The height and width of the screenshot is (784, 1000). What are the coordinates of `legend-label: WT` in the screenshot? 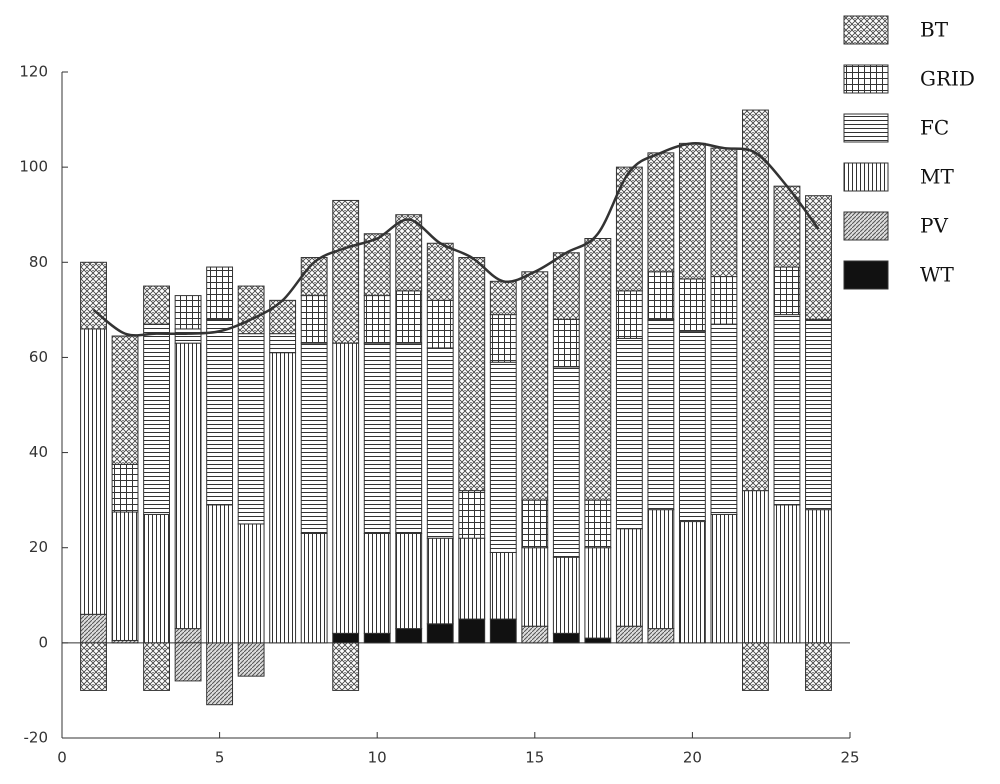 It's located at (937, 275).